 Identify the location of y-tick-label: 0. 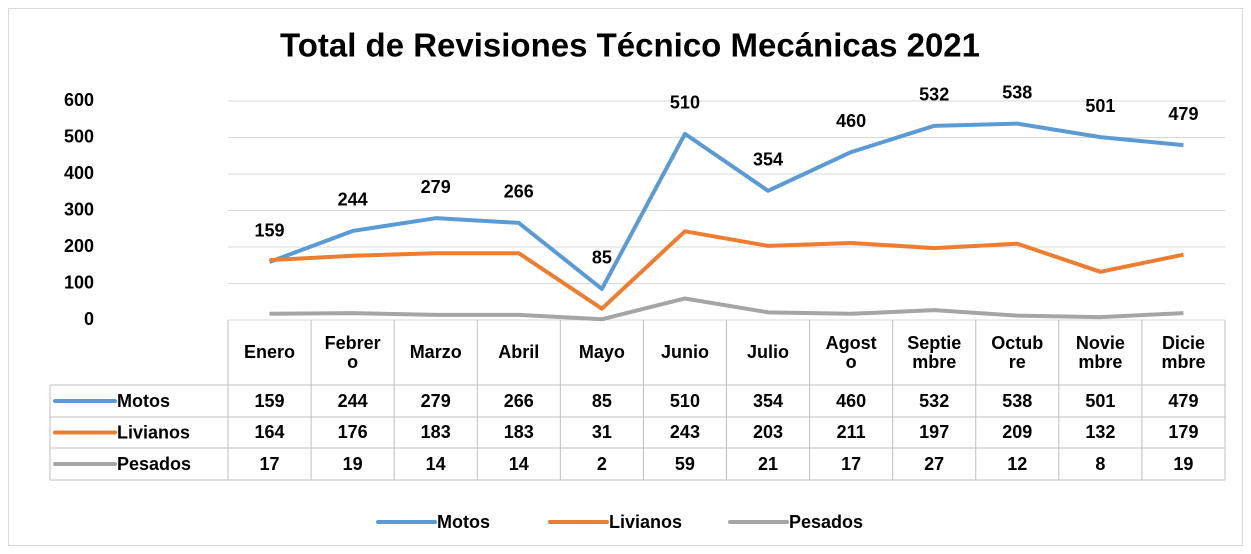
(89, 319).